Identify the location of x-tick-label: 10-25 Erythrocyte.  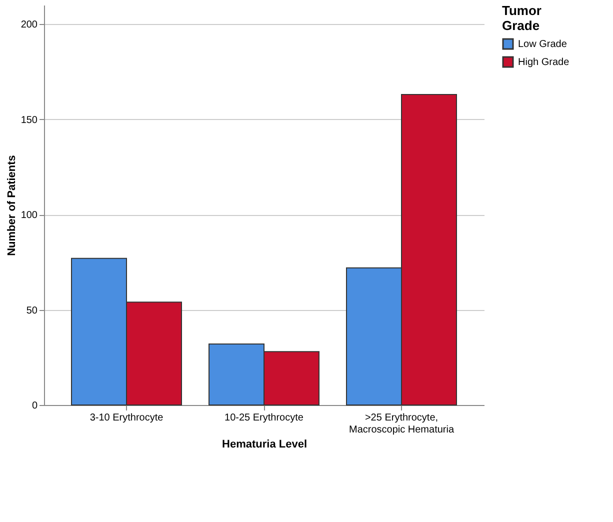
(264, 418).